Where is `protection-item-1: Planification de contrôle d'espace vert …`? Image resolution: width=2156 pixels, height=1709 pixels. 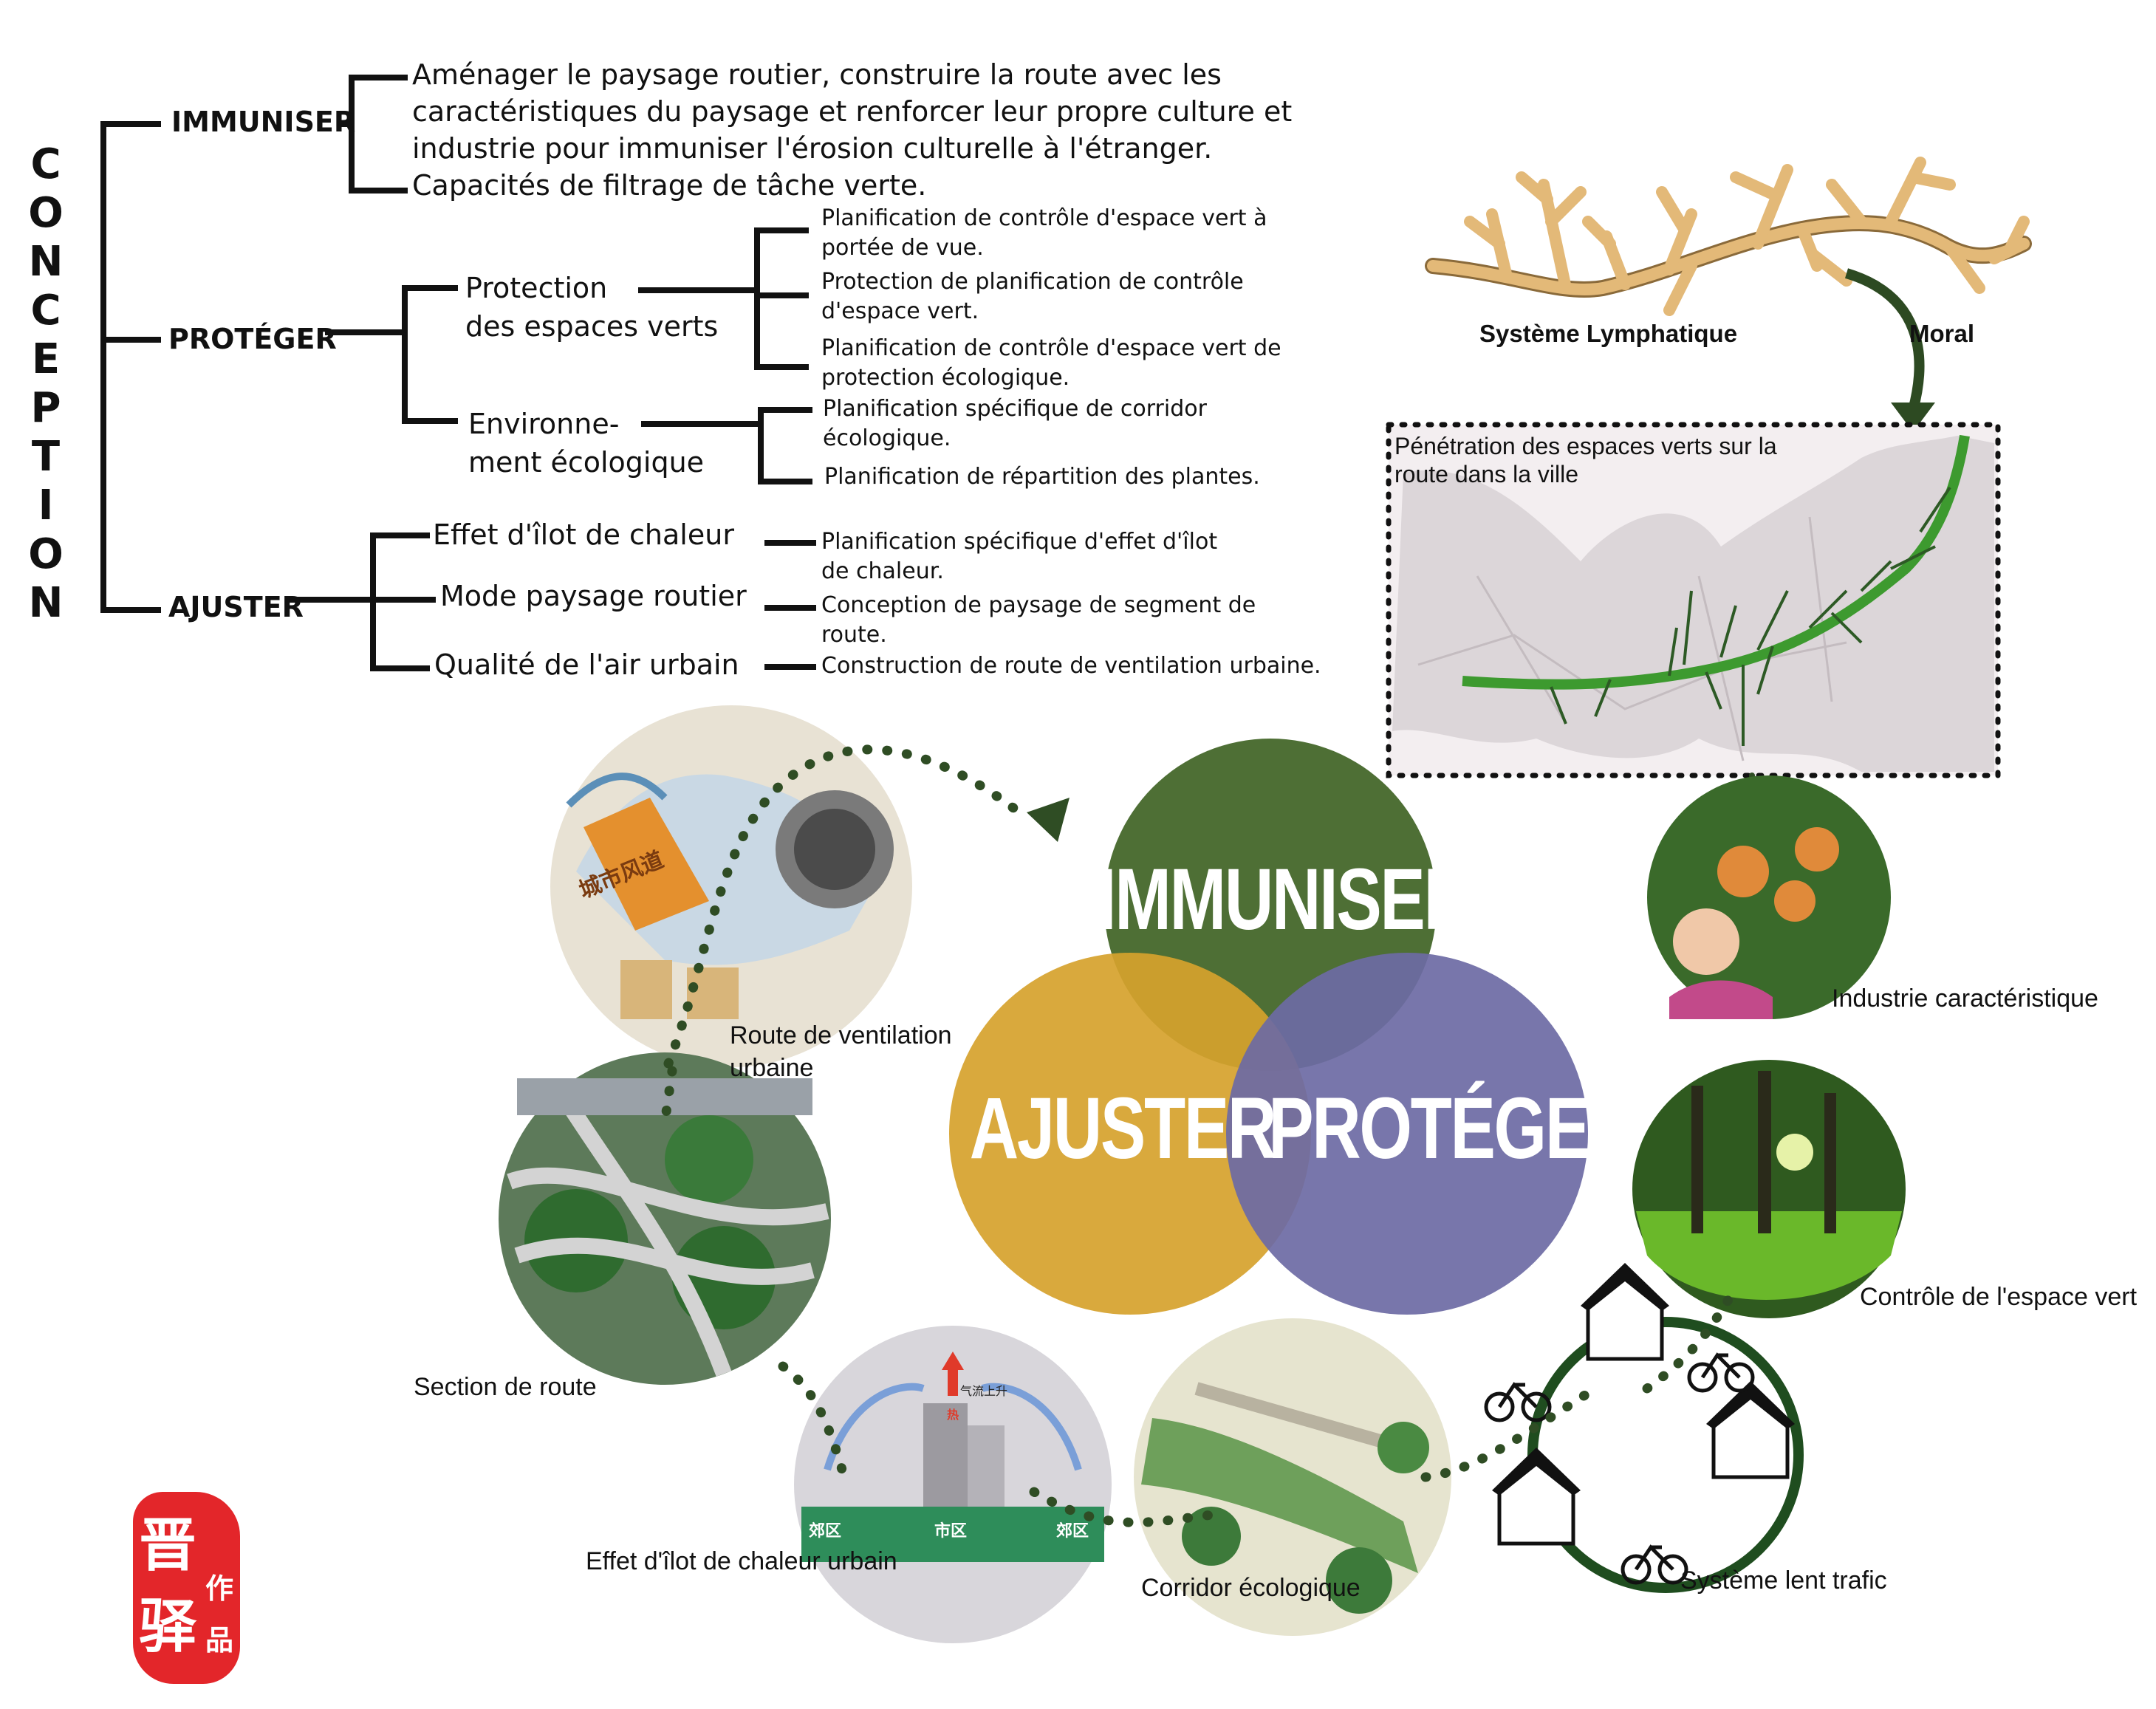 protection-item-1: Planification de contrôle d'espace vert … is located at coordinates (1044, 233).